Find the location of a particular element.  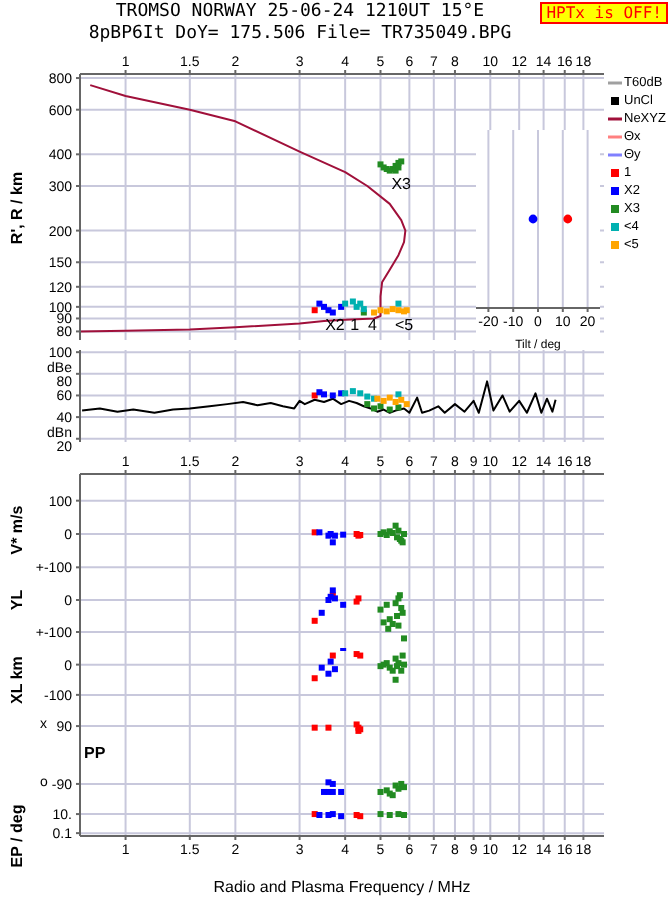

annotation: X3 is located at coordinates (402, 184).